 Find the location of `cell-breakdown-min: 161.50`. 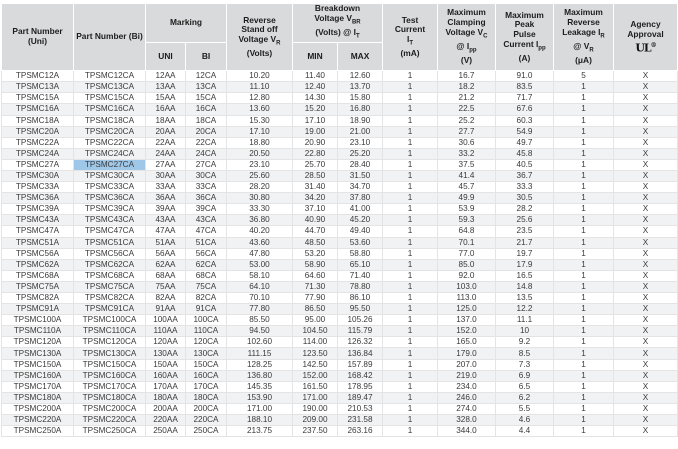

cell-breakdown-min: 161.50 is located at coordinates (315, 387).